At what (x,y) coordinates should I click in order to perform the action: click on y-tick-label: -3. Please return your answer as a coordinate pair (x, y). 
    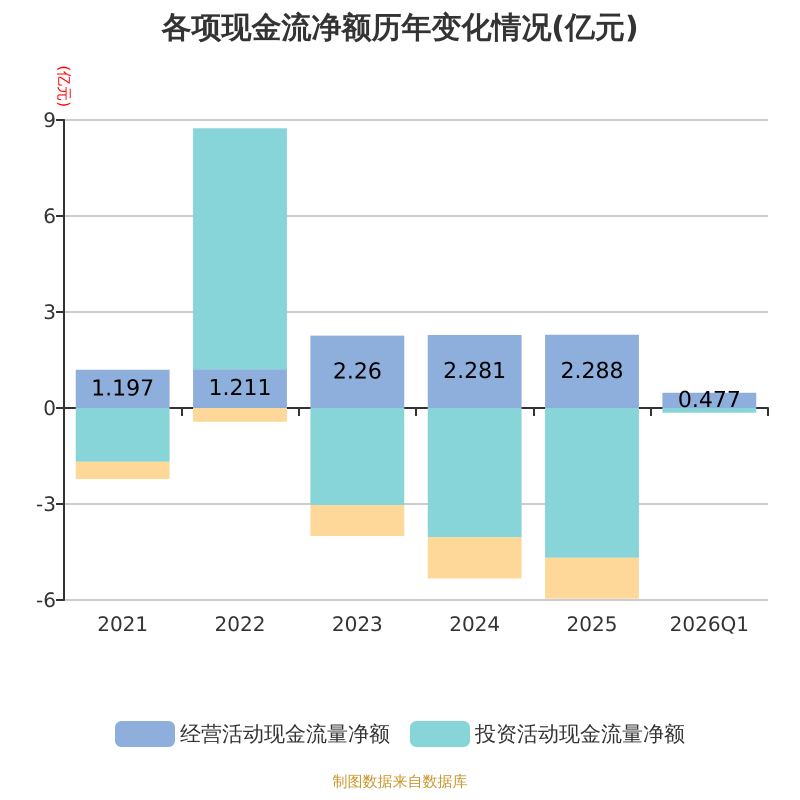
    Looking at the image, I should click on (46, 504).